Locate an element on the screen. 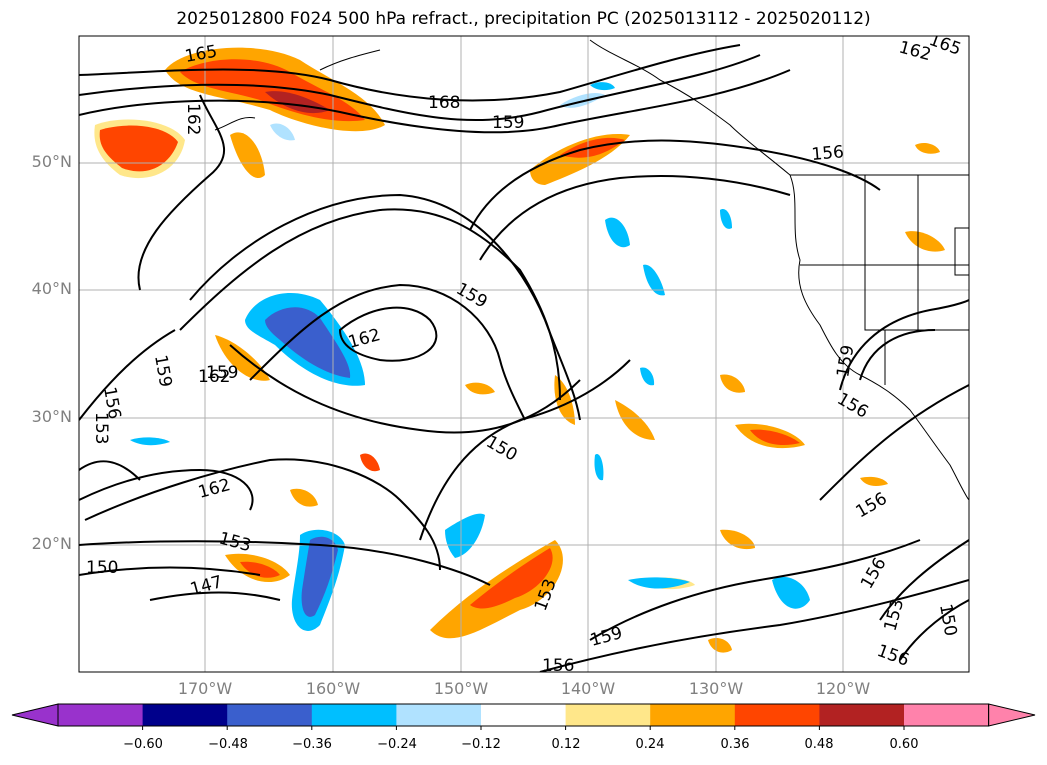 This screenshot has height=765, width=1047. colorbar-tick-label: 0.36 is located at coordinates (735, 744).